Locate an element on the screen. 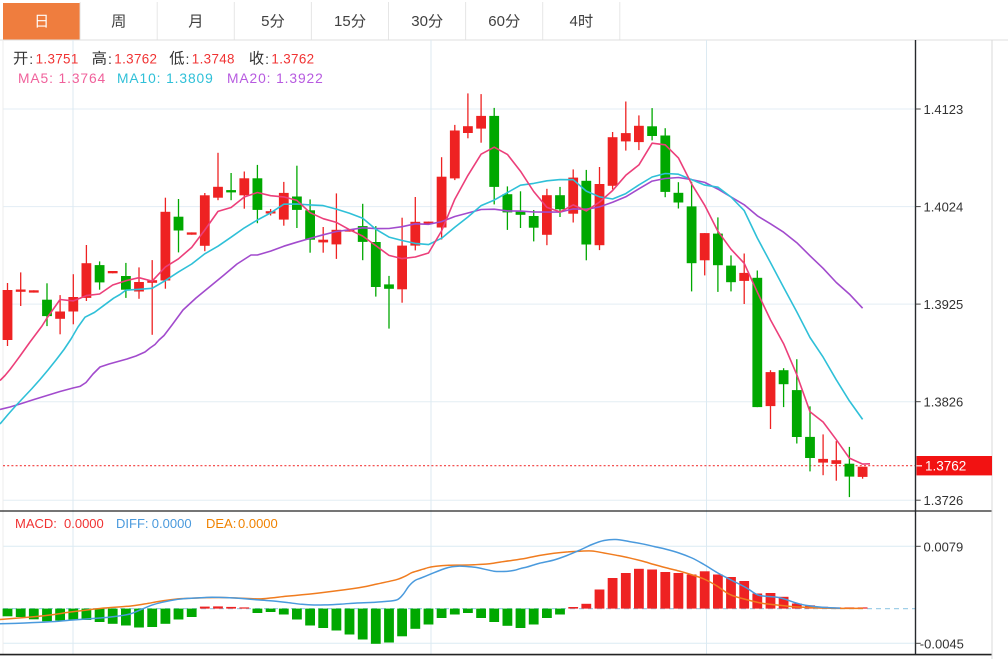 Image resolution: width=1008 pixels, height=659 pixels. svg-text: MA5: 1.3764 is located at coordinates (62, 78).